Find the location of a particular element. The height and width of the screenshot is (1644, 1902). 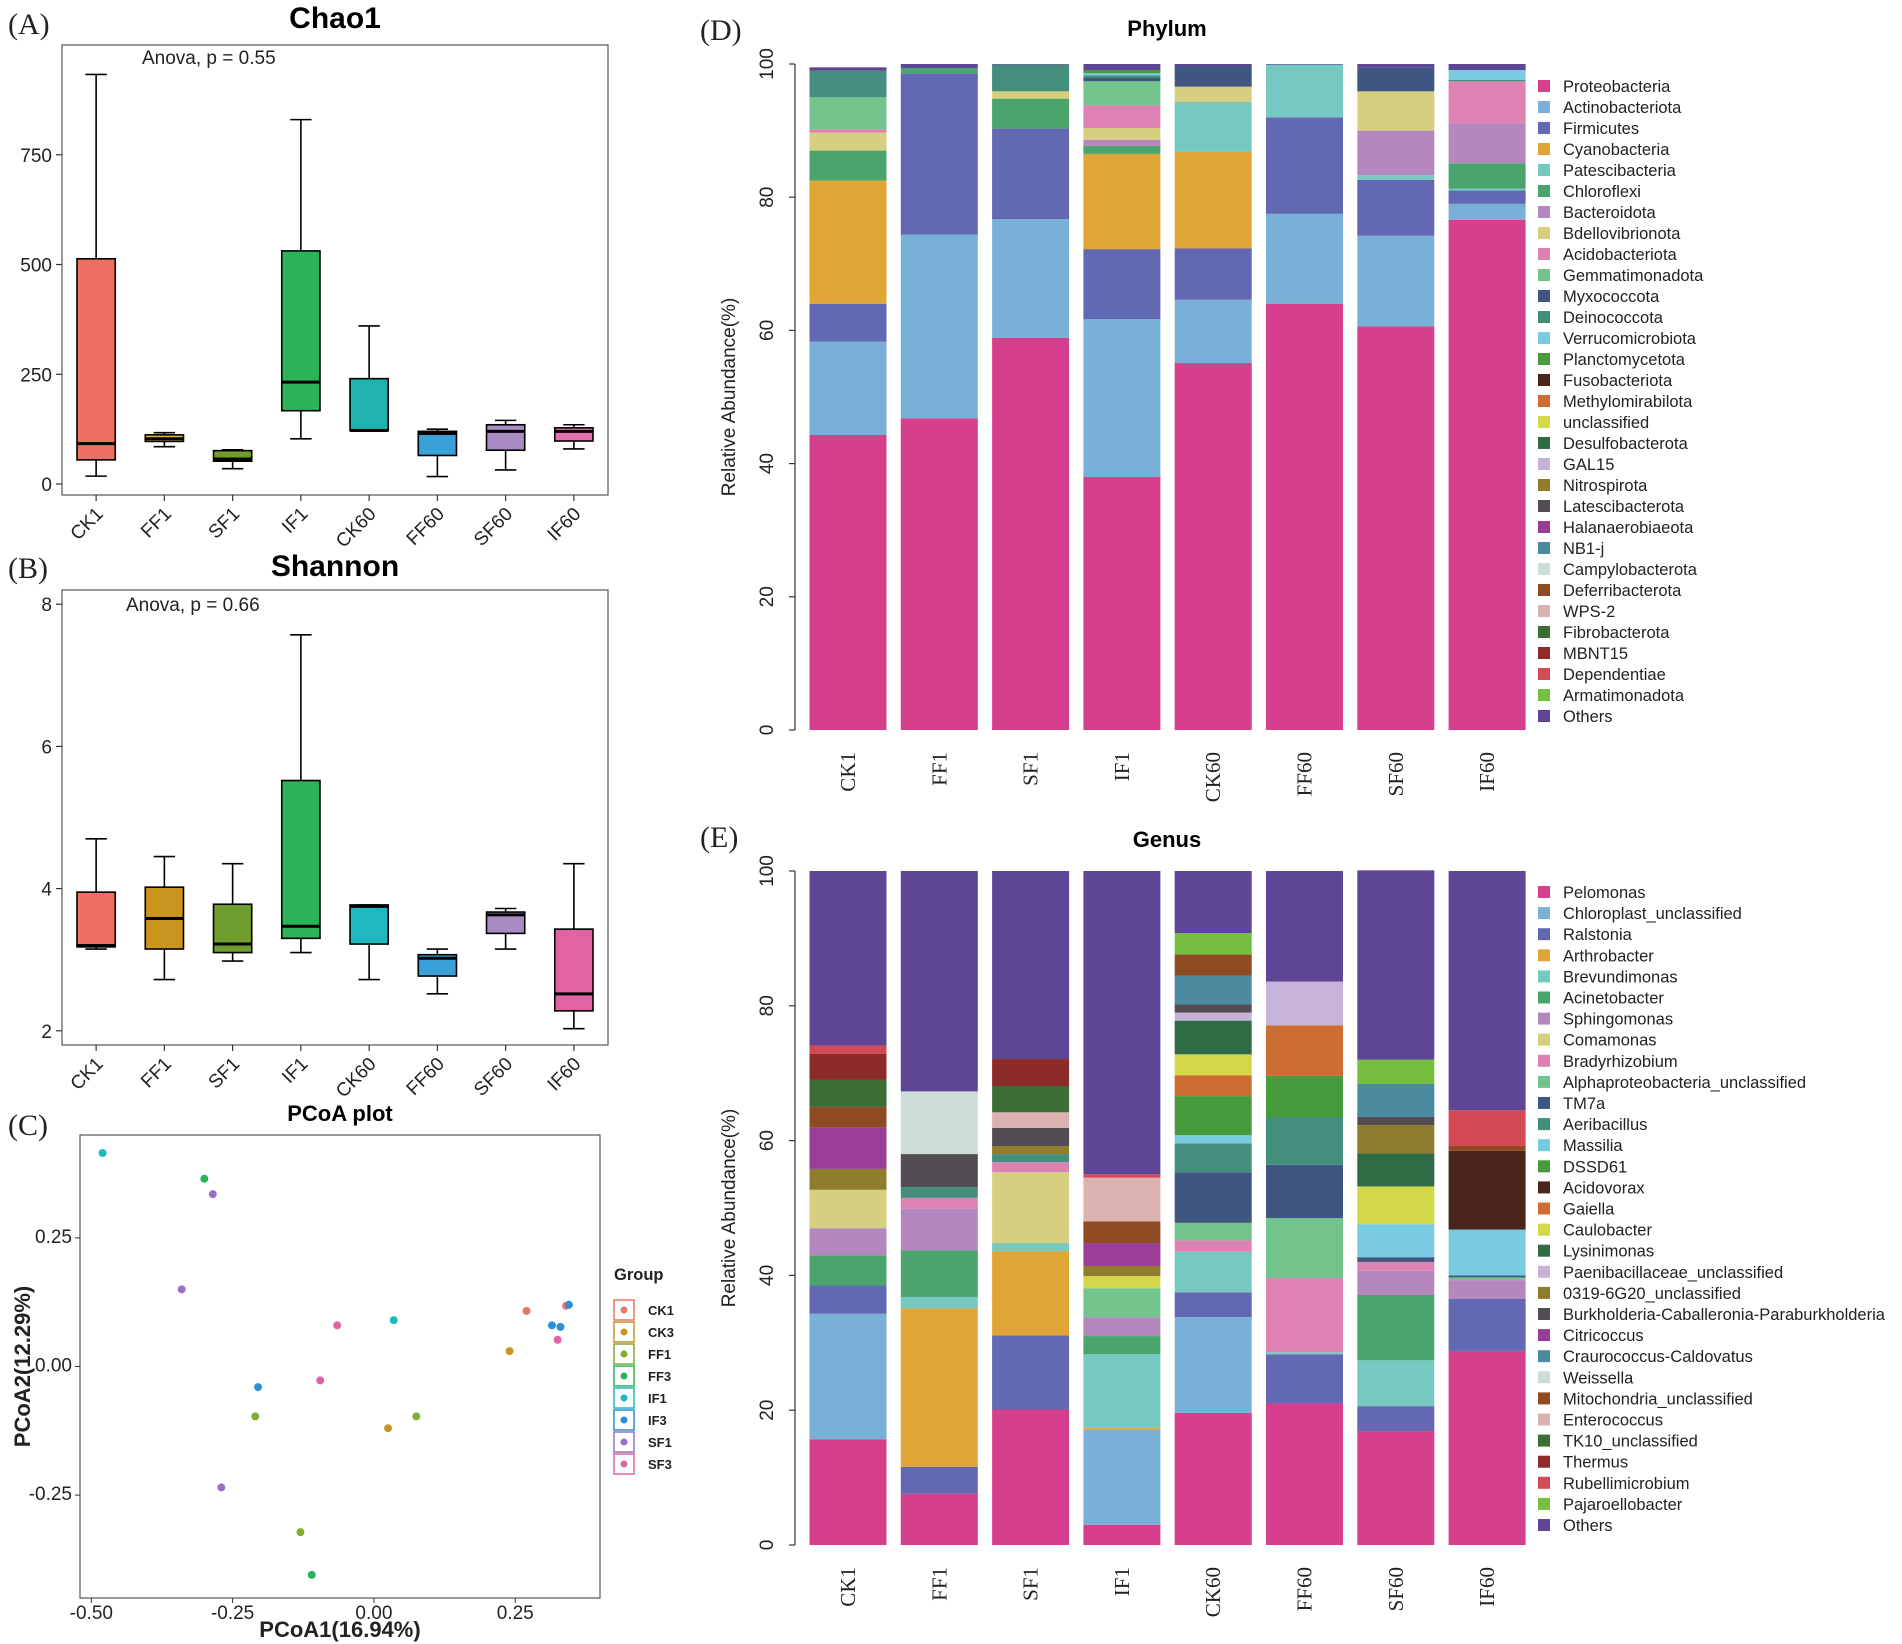

legend-label: unclassified is located at coordinates (1606, 423).